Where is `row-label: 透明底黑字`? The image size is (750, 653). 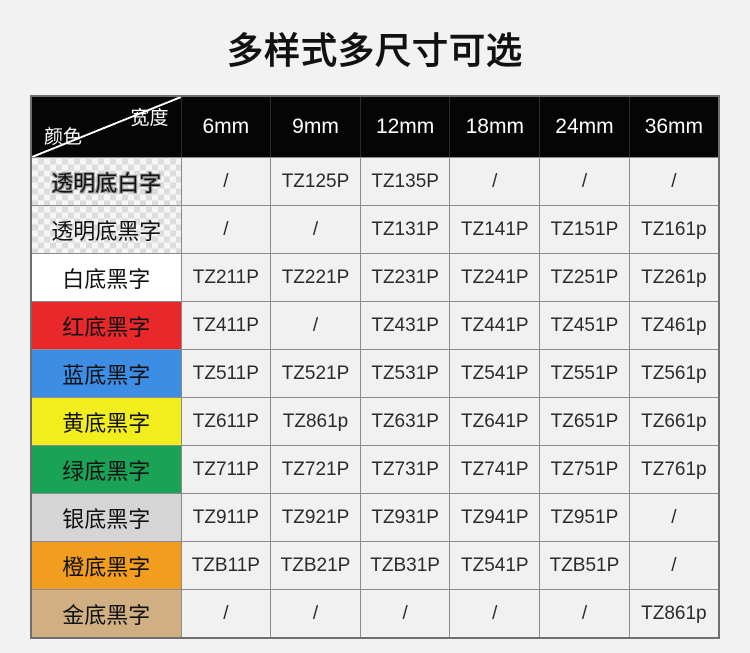 row-label: 透明底黑字 is located at coordinates (106, 229).